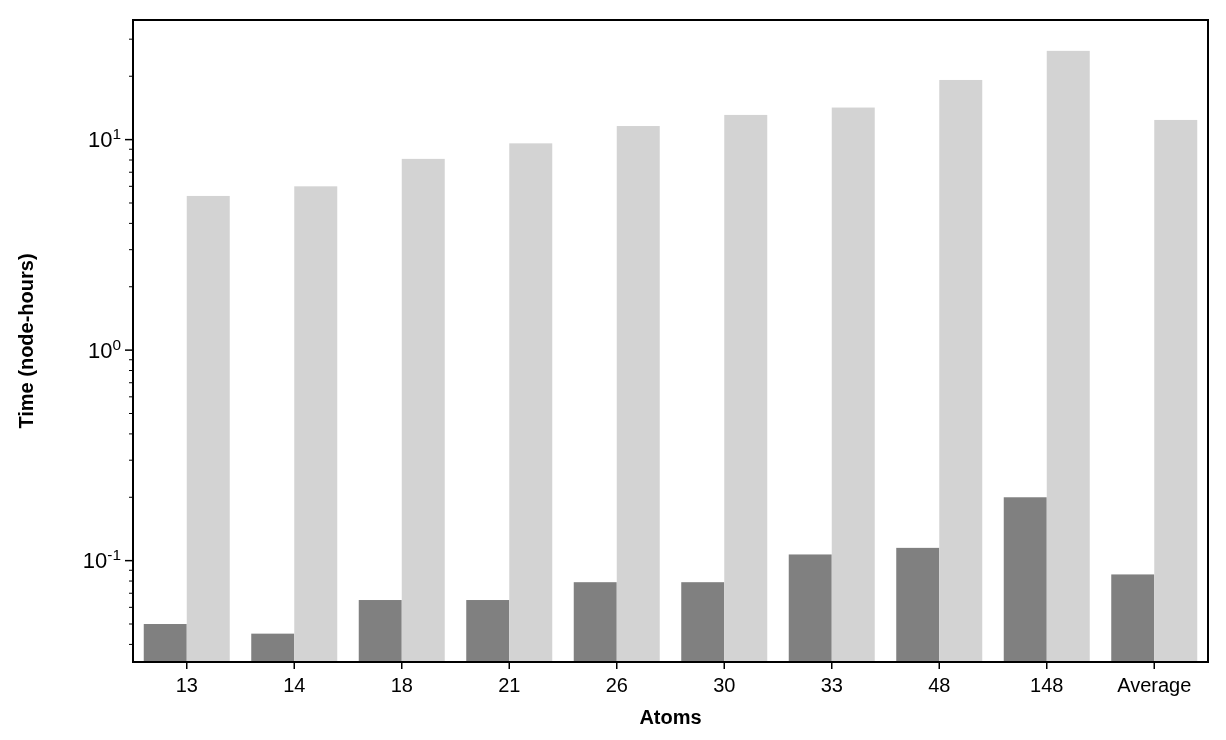  What do you see at coordinates (294, 685) in the screenshot?
I see `x-tick-label: 14` at bounding box center [294, 685].